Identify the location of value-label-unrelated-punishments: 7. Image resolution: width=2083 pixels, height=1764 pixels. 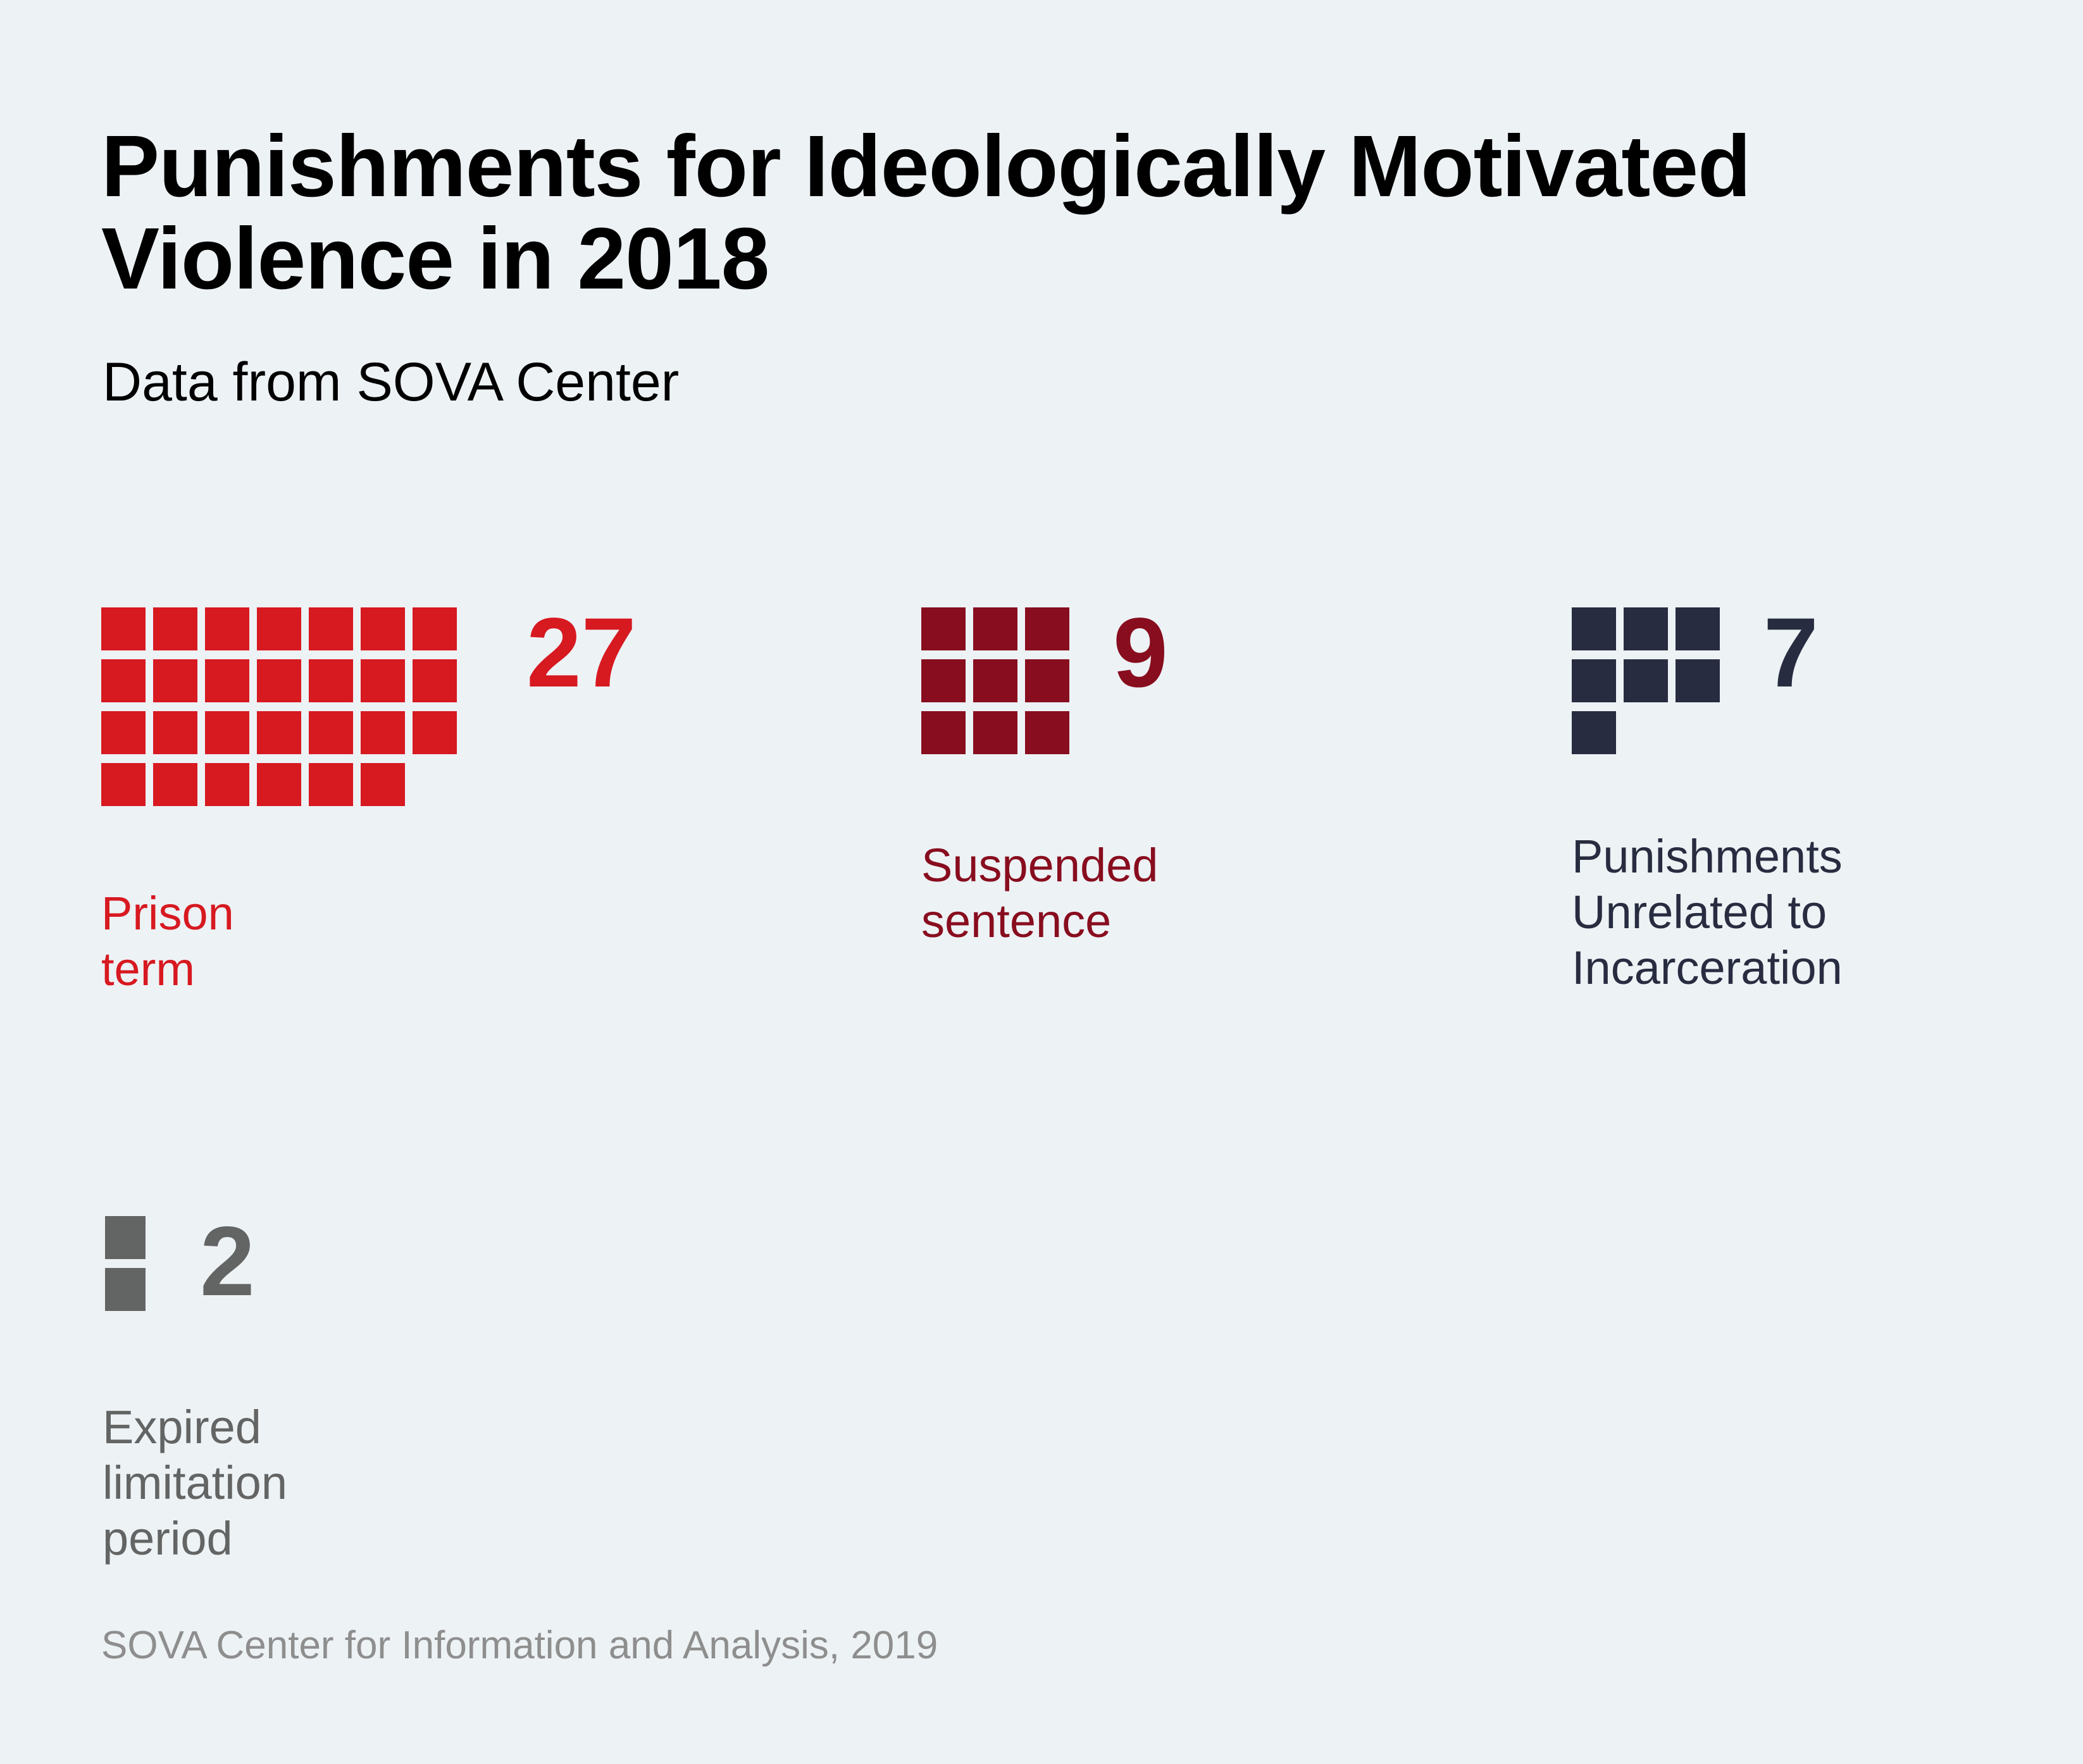
(1791, 653).